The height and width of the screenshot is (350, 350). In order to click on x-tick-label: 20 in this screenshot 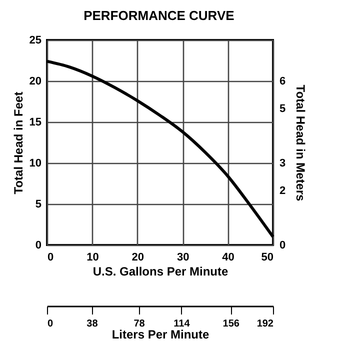, I will do `click(138, 258)`.